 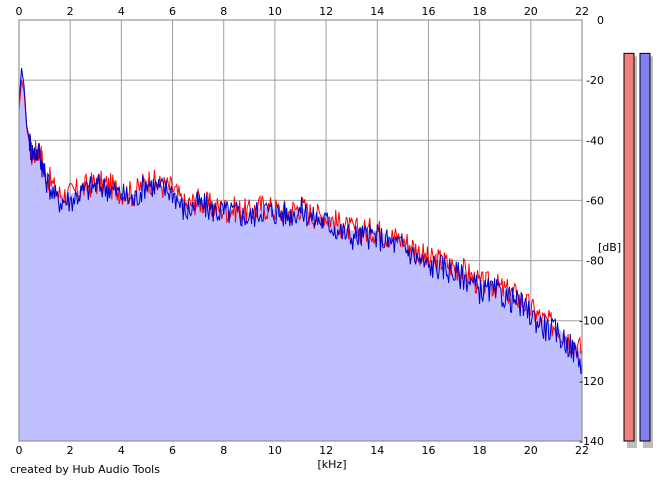 What do you see at coordinates (172, 11) in the screenshot?
I see `x-tick-label-top: 6` at bounding box center [172, 11].